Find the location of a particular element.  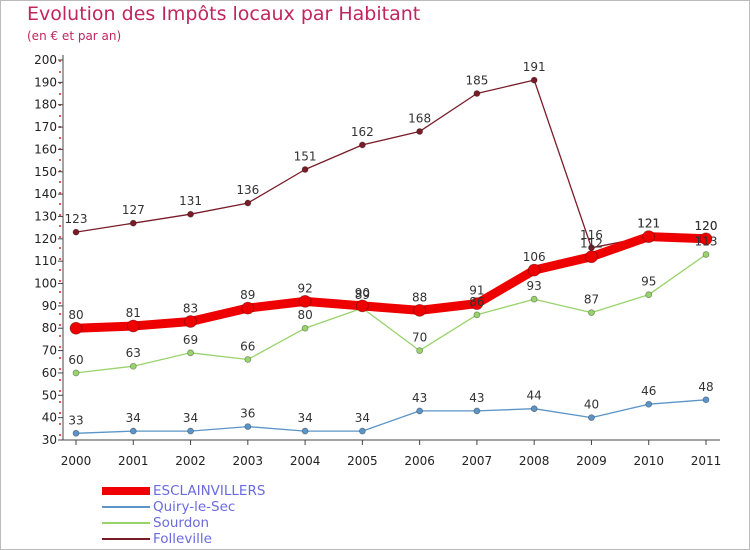

data-label-quiry-le-sec-2011: 48 is located at coordinates (705, 387).